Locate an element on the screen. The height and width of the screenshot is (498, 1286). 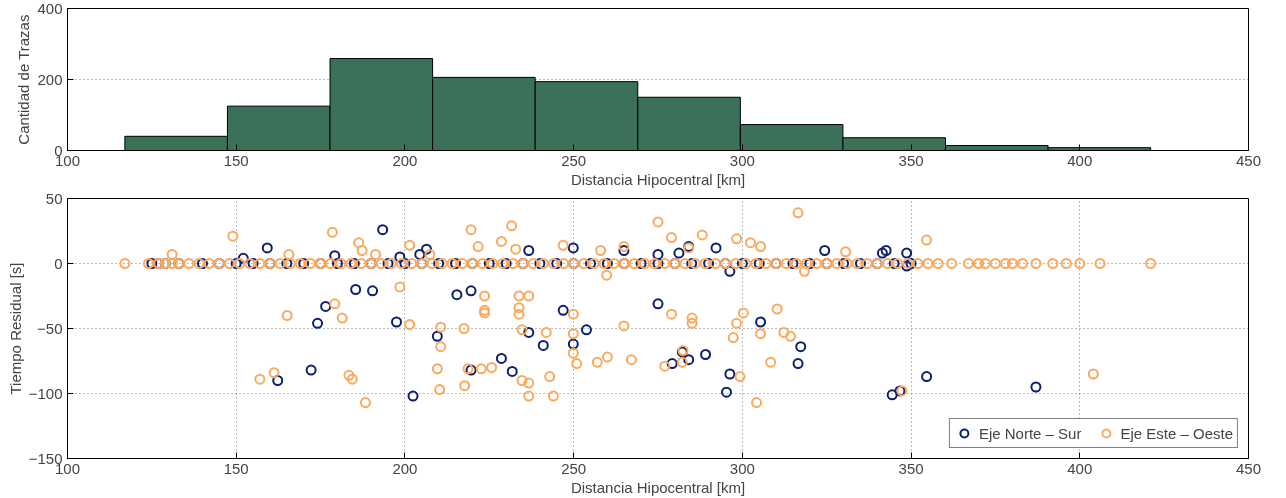
legend-label: Eje Norte – Sur is located at coordinates (1030, 433).